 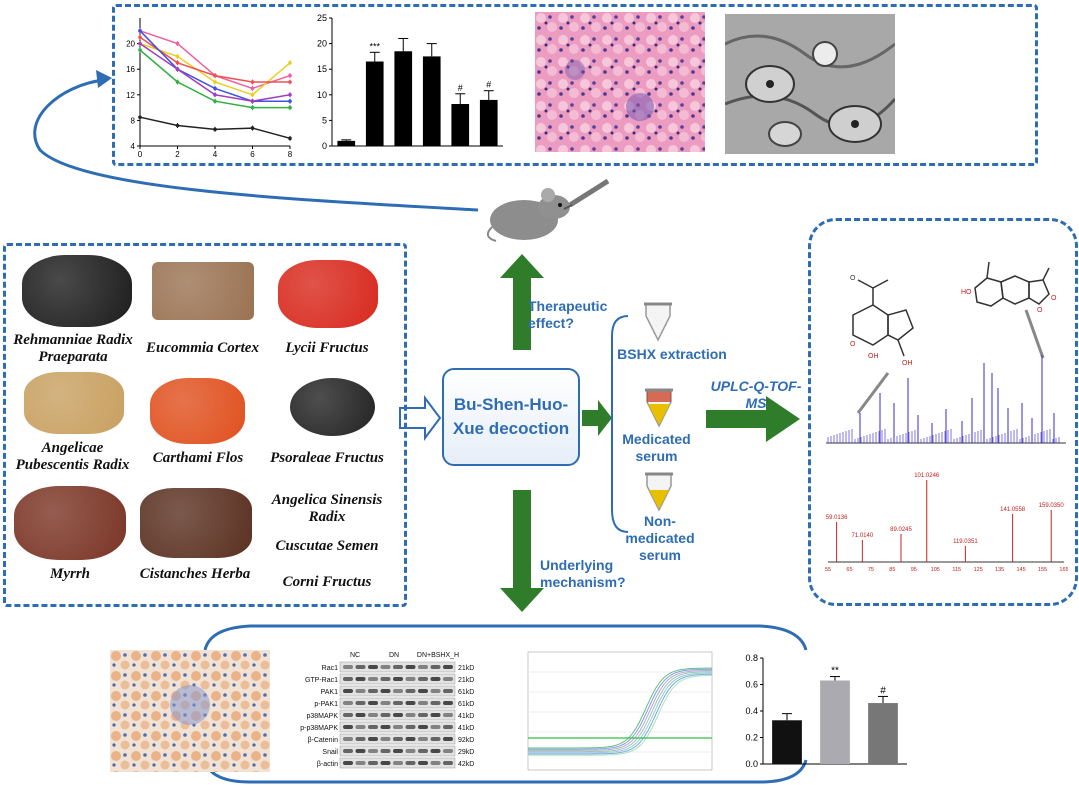 I want to click on ms-x-tick: 85, so click(x=892, y=570).